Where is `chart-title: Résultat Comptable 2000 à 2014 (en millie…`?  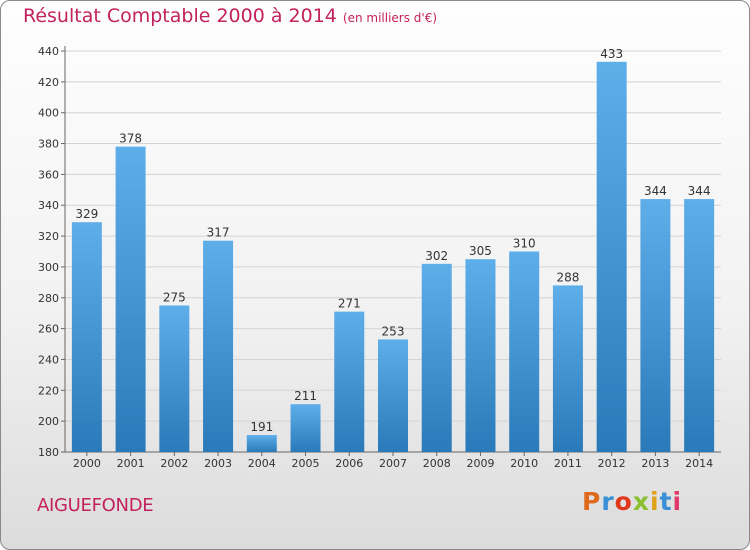
chart-title: Résultat Comptable 2000 à 2014 (en millie… is located at coordinates (230, 16).